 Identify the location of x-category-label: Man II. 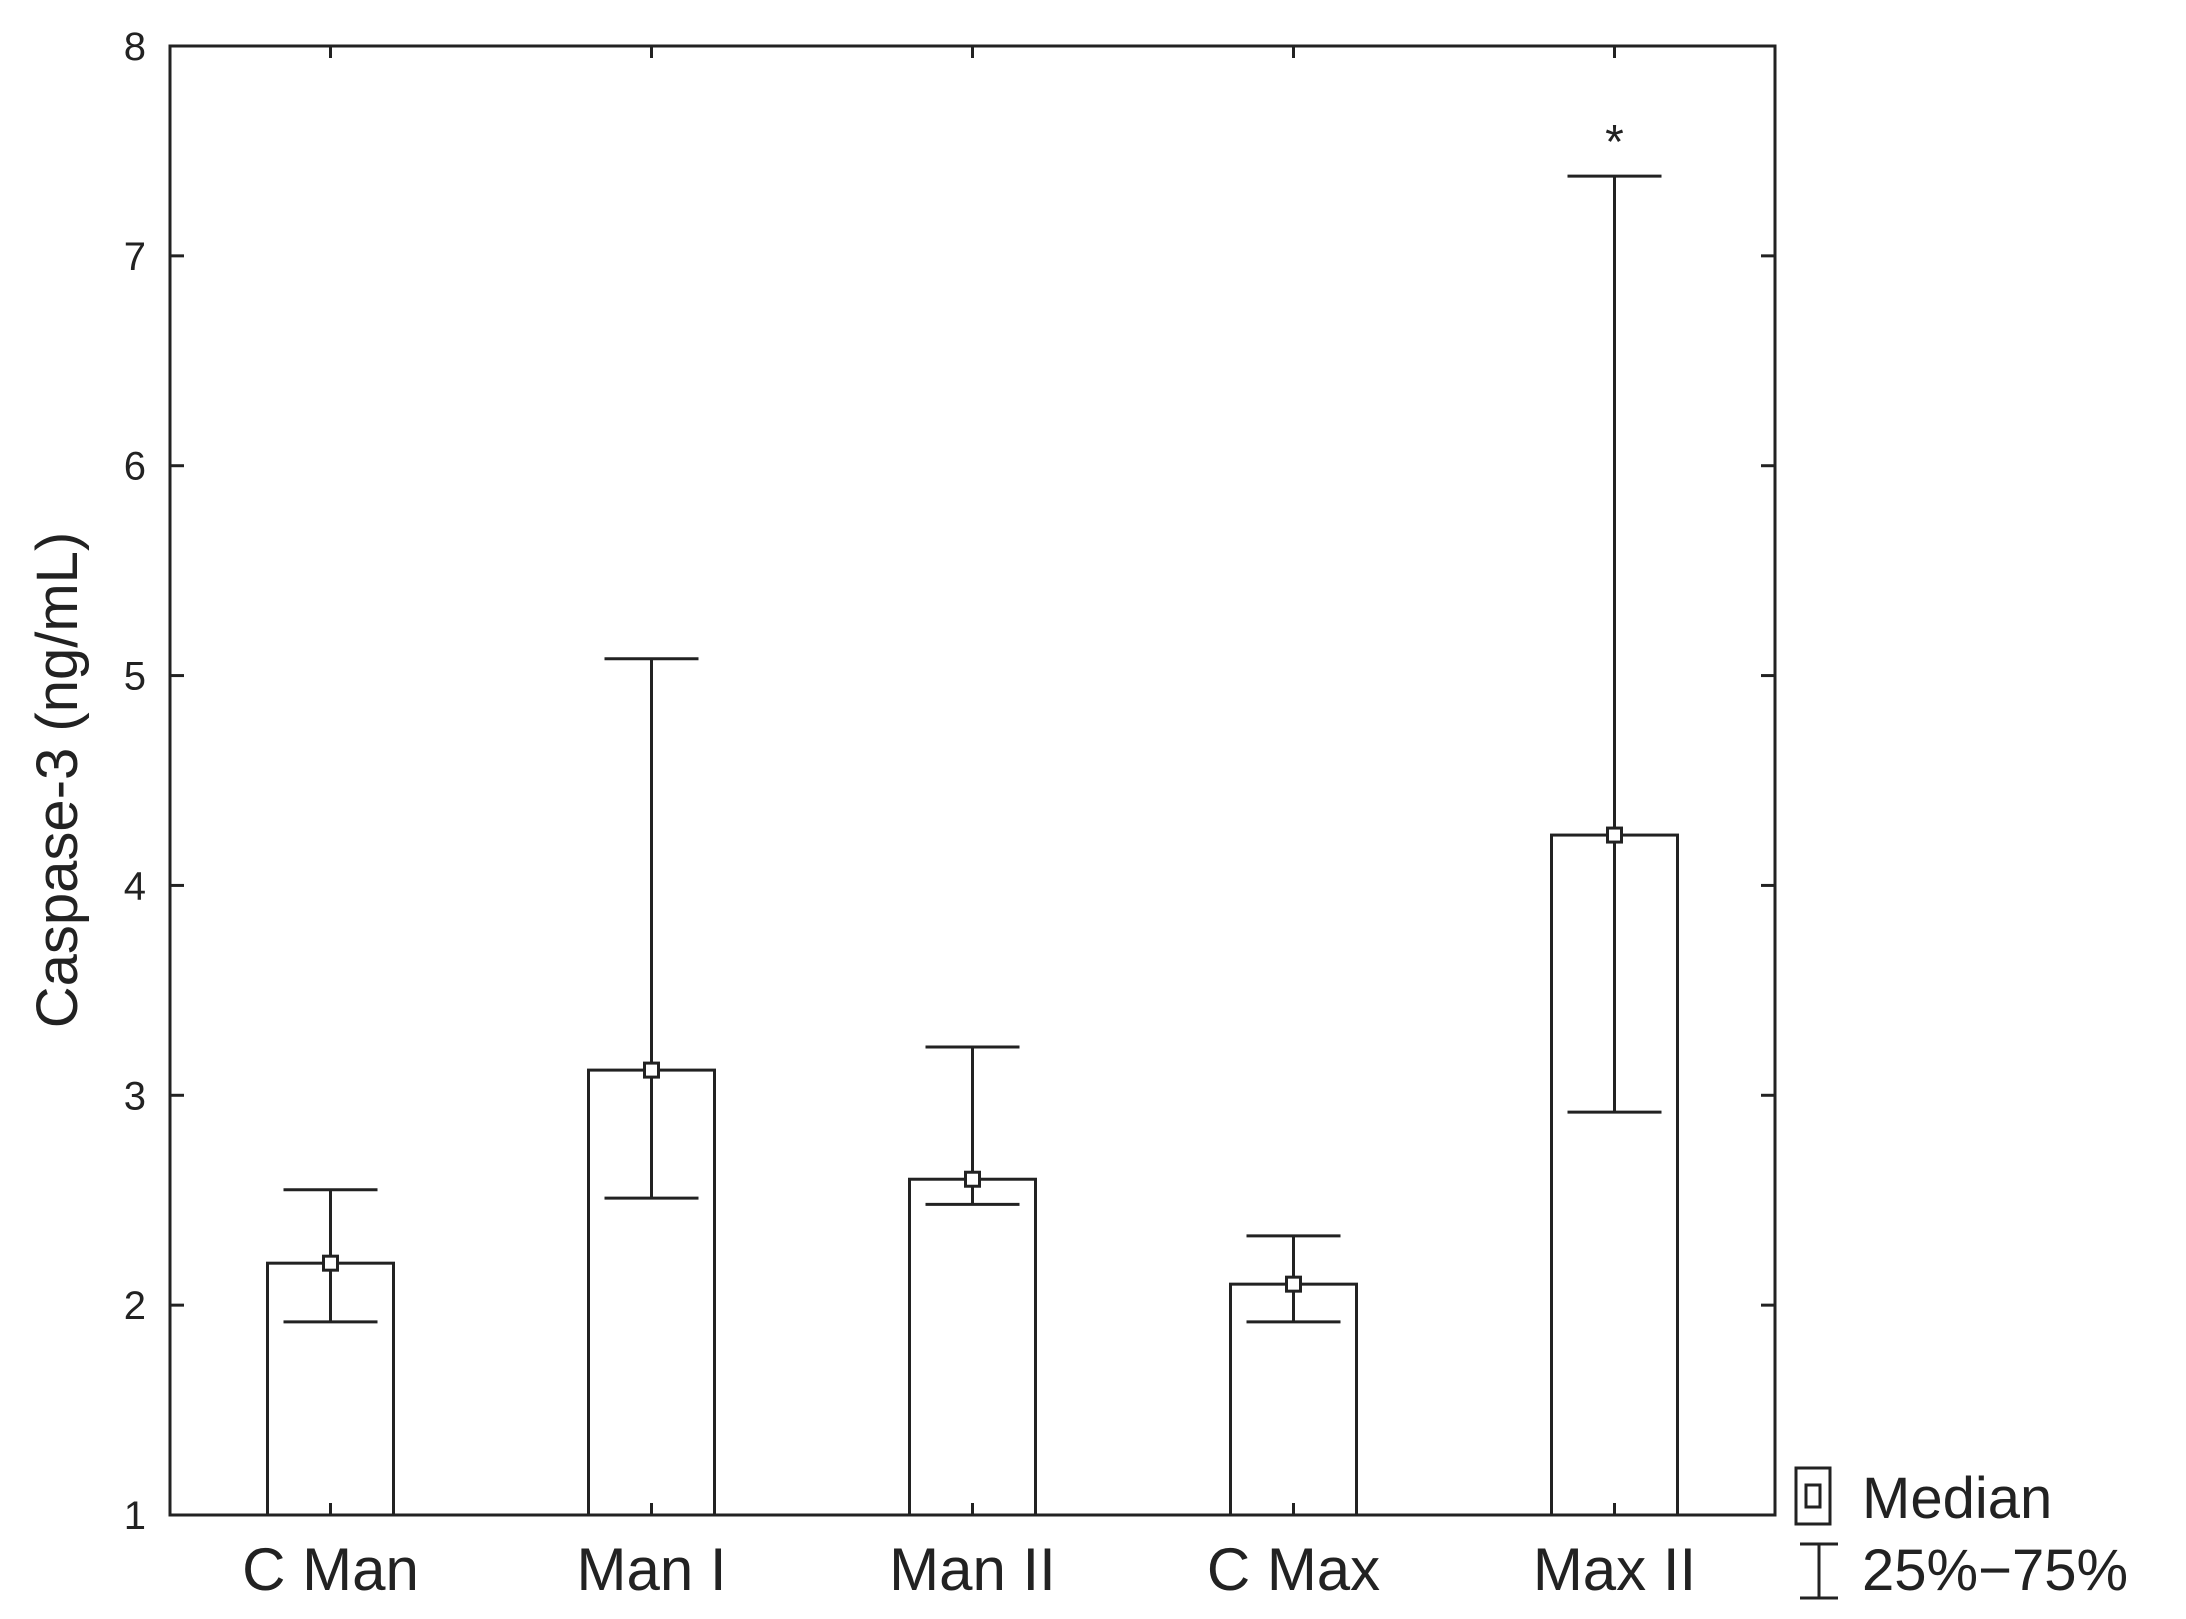
(972, 1569).